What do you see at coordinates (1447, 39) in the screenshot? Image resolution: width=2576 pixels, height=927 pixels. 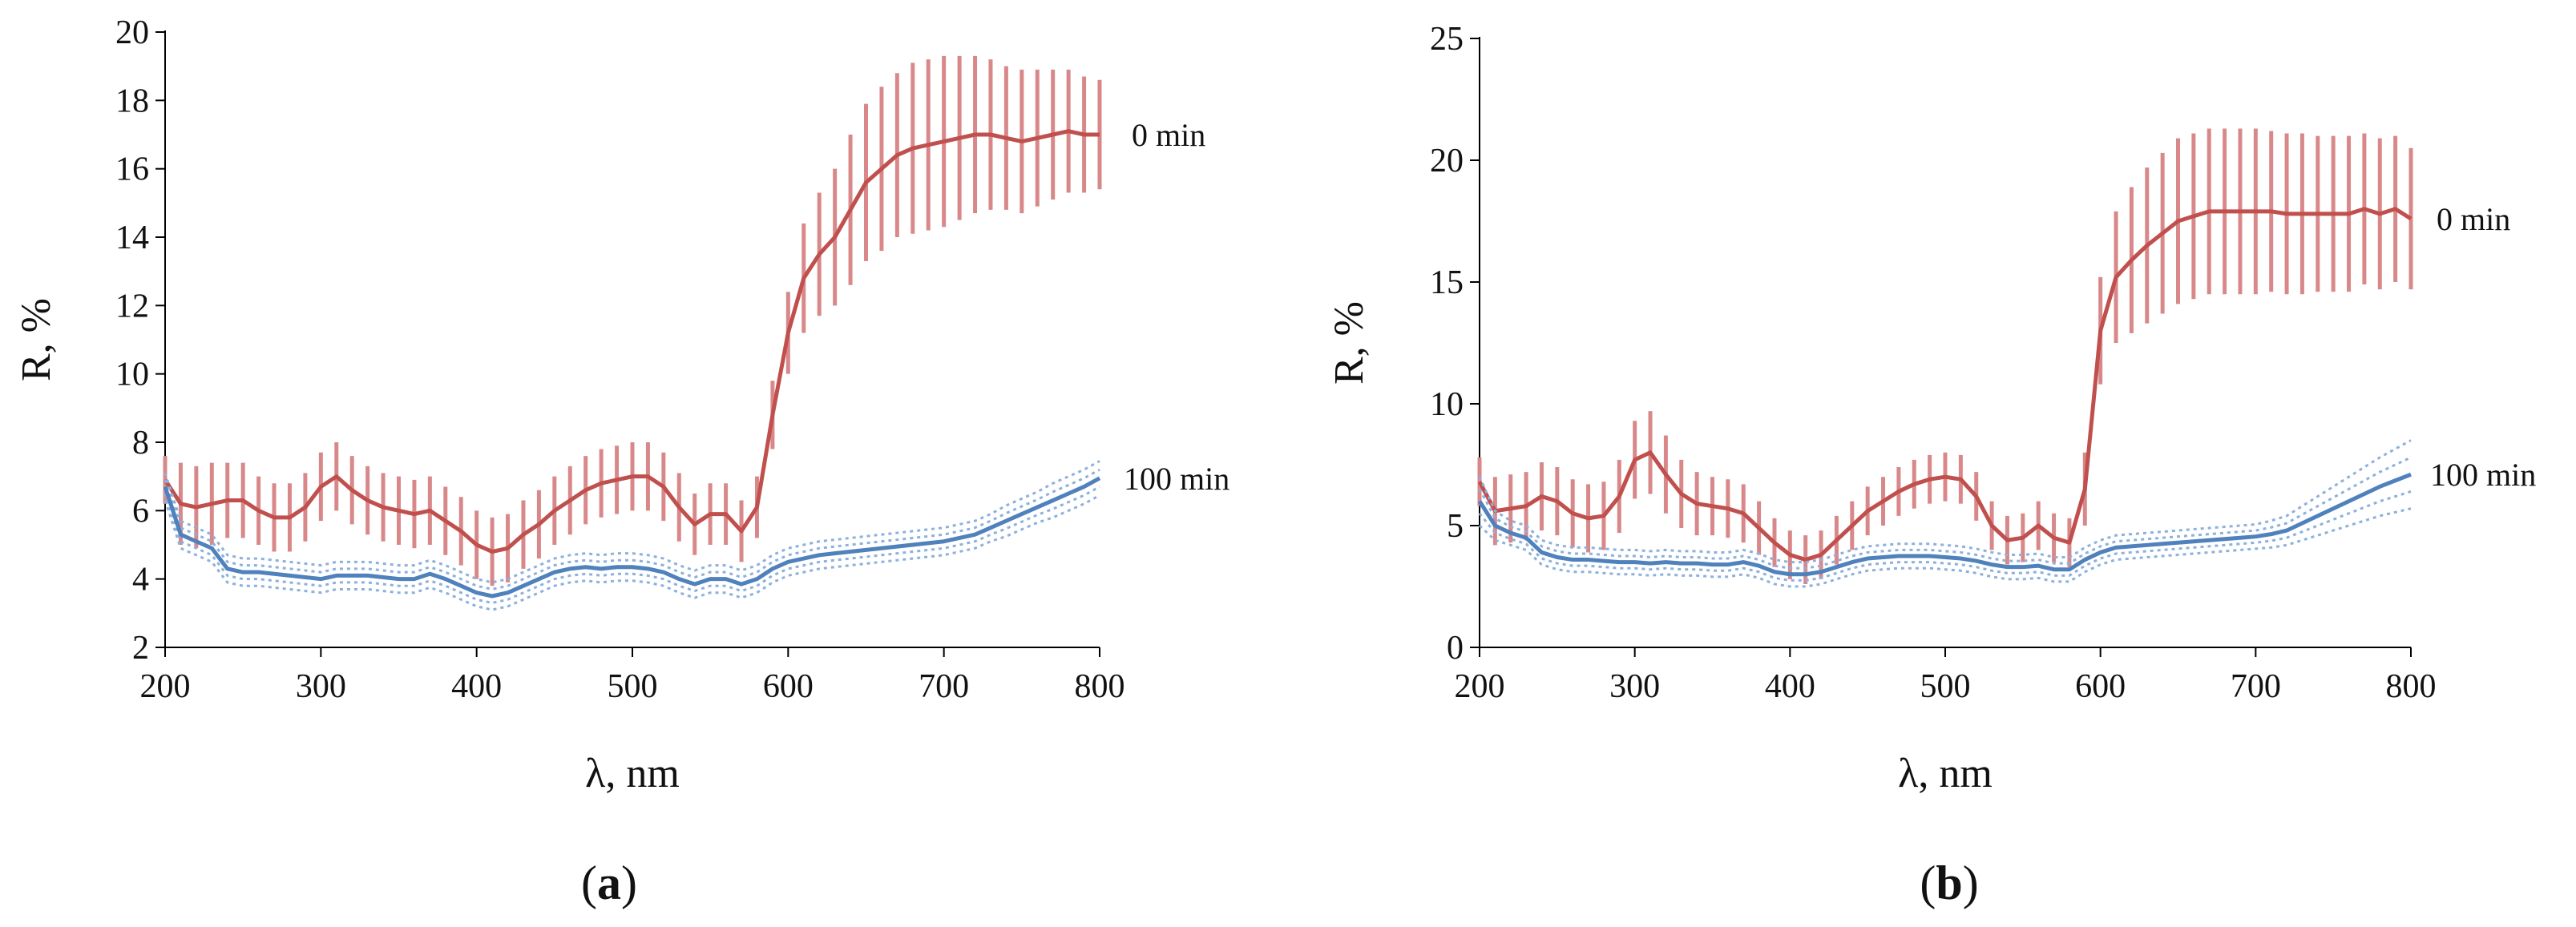 I see `y-tick-label: 25` at bounding box center [1447, 39].